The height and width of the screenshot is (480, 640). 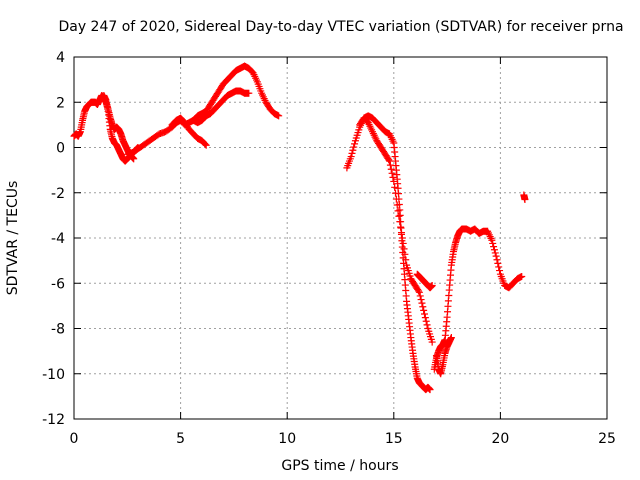 What do you see at coordinates (60, 58) in the screenshot?
I see `y-tick-label: 4` at bounding box center [60, 58].